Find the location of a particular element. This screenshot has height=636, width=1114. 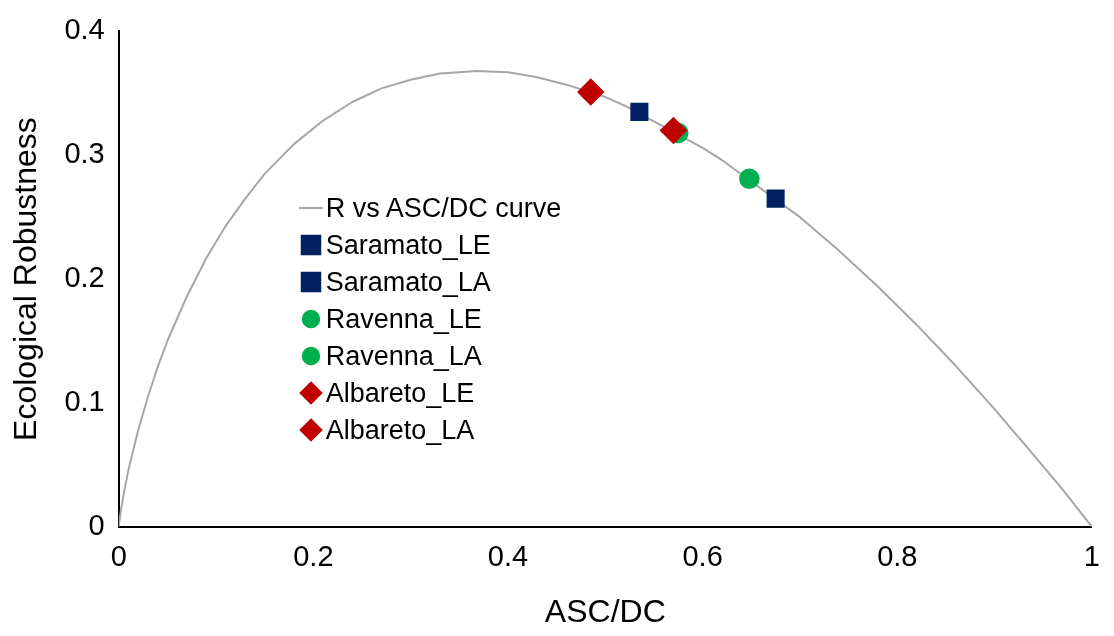

x-tick-label: 0 is located at coordinates (118, 556).